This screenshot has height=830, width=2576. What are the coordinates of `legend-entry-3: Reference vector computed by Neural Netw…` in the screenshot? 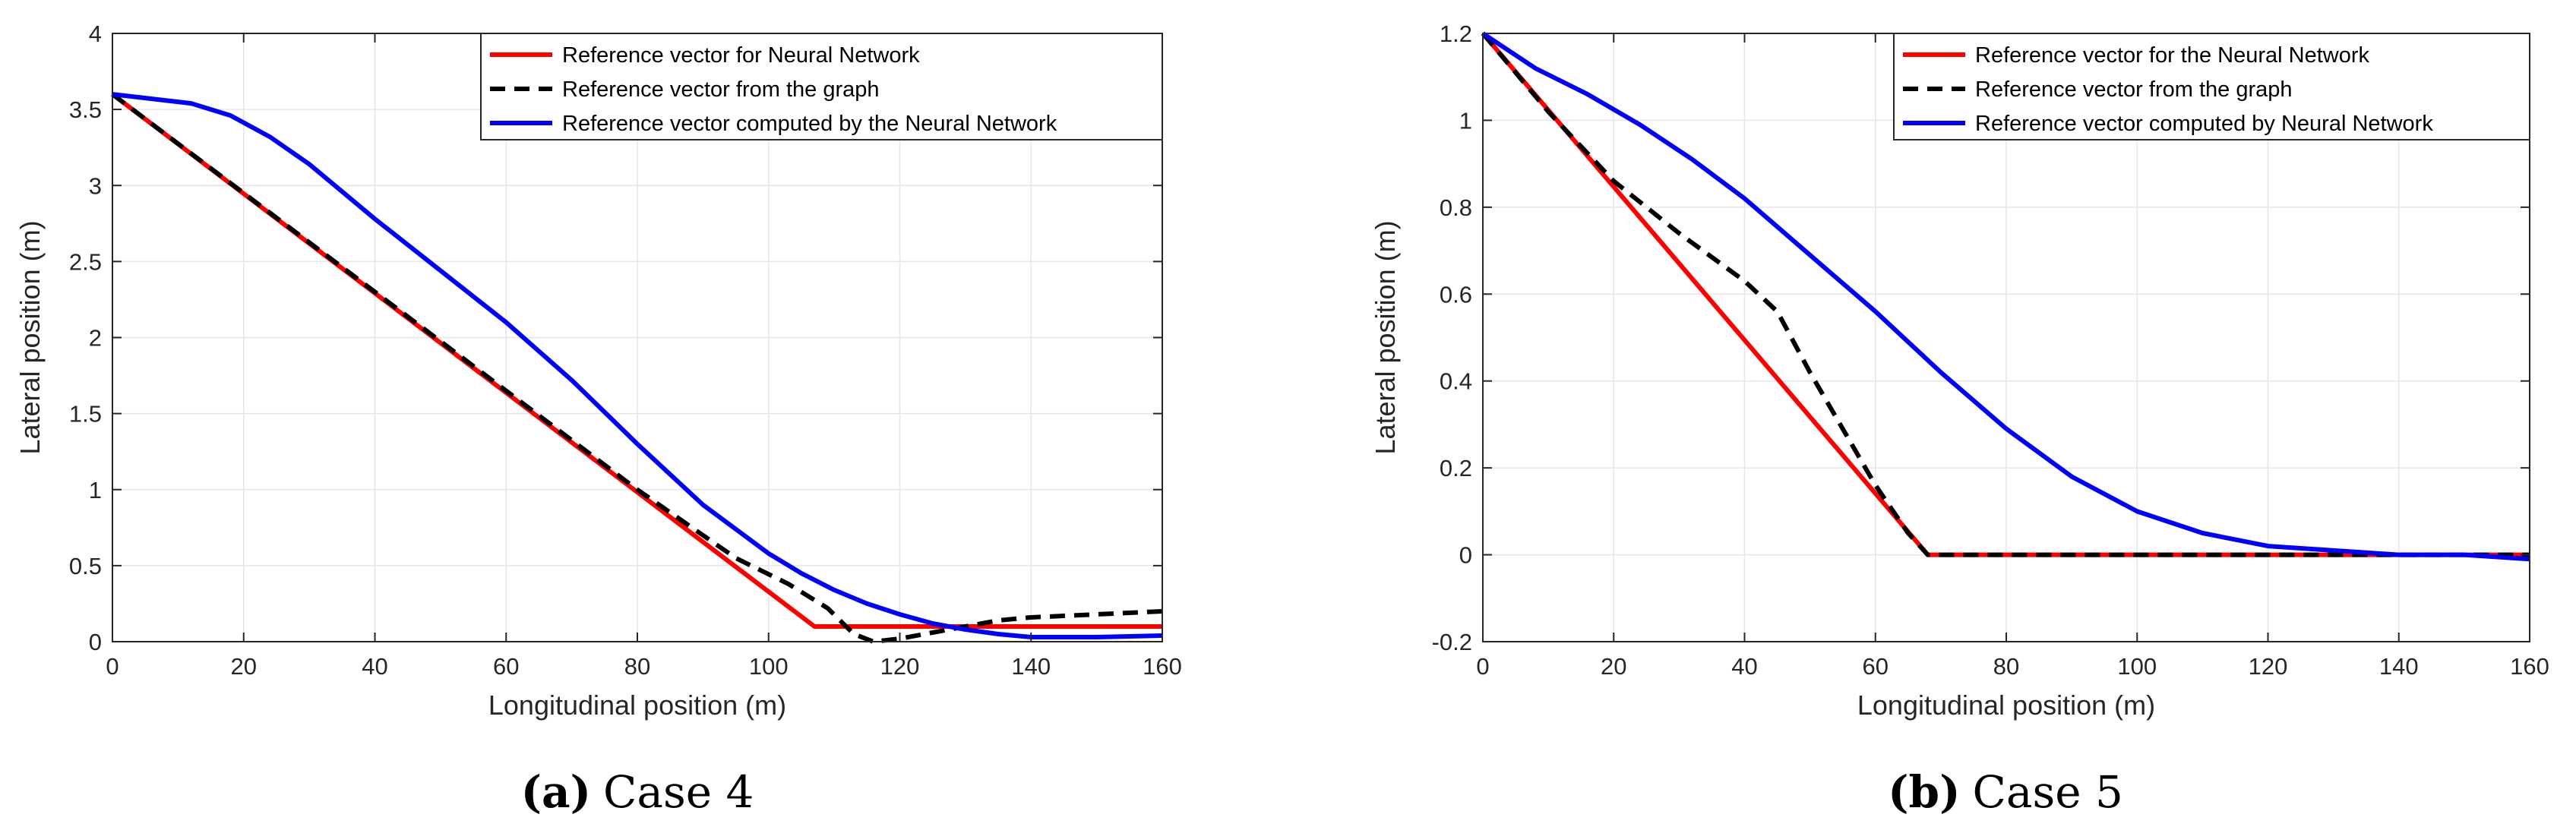 It's located at (2204, 124).